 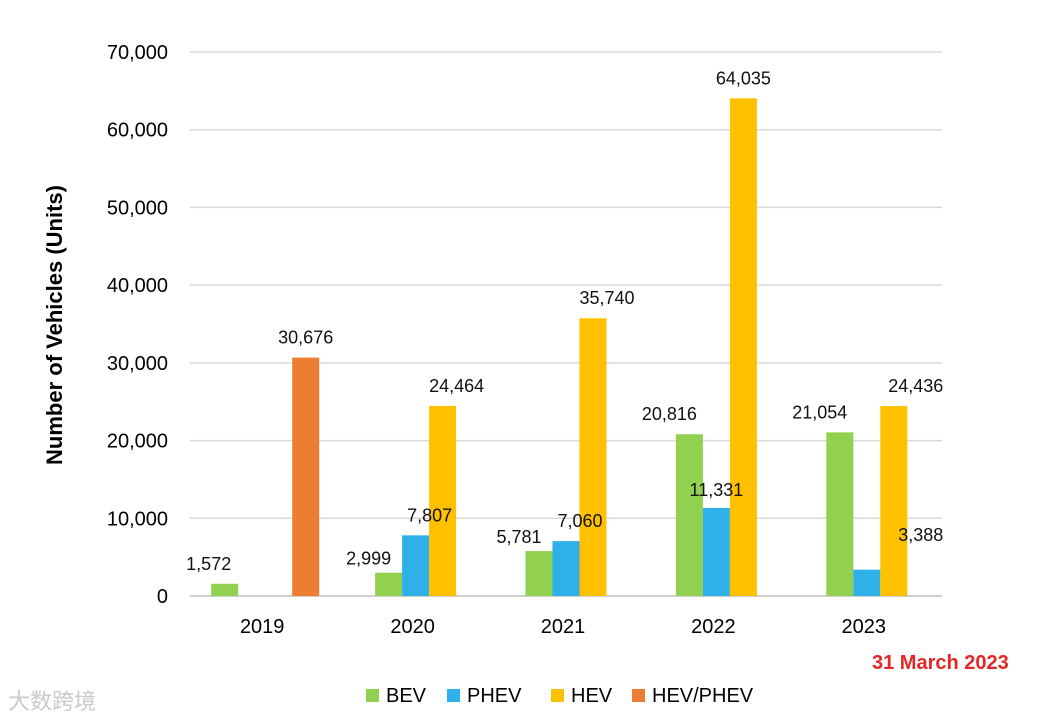 I want to click on legend-swatch-hev-phev, so click(x=638, y=695).